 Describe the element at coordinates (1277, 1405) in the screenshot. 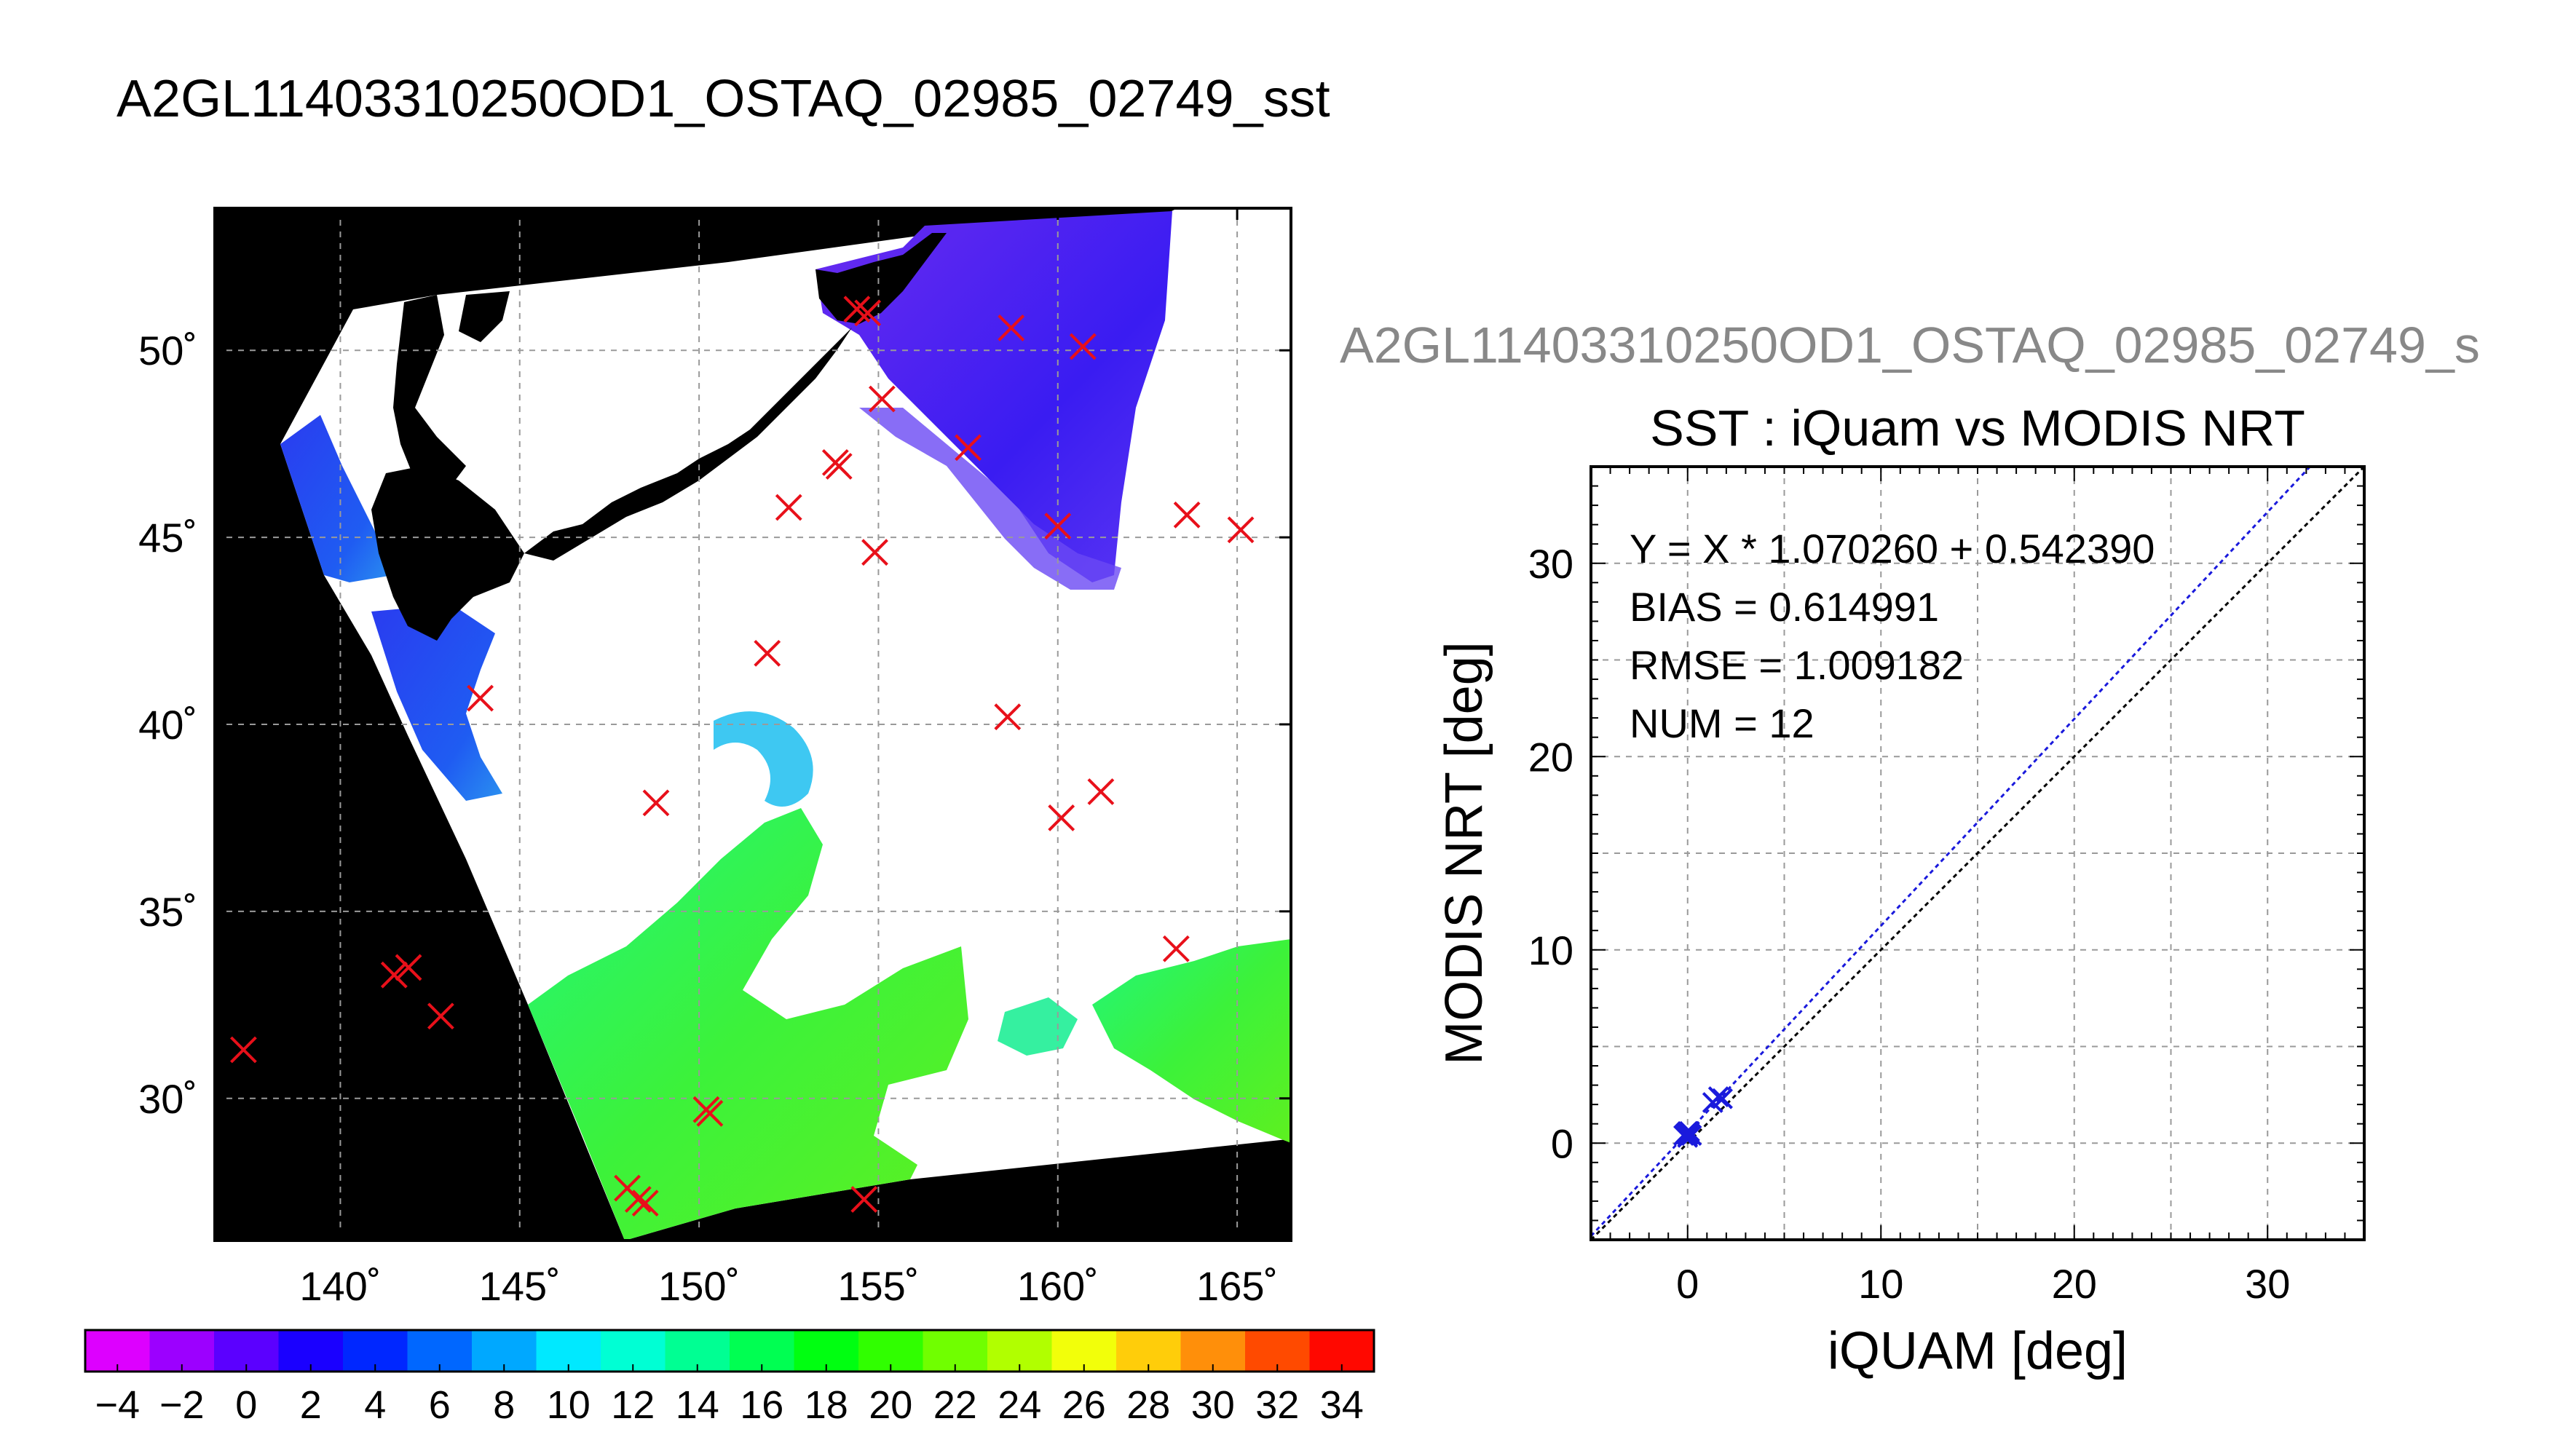

I see `colorbar-tick-label: 32` at that location.